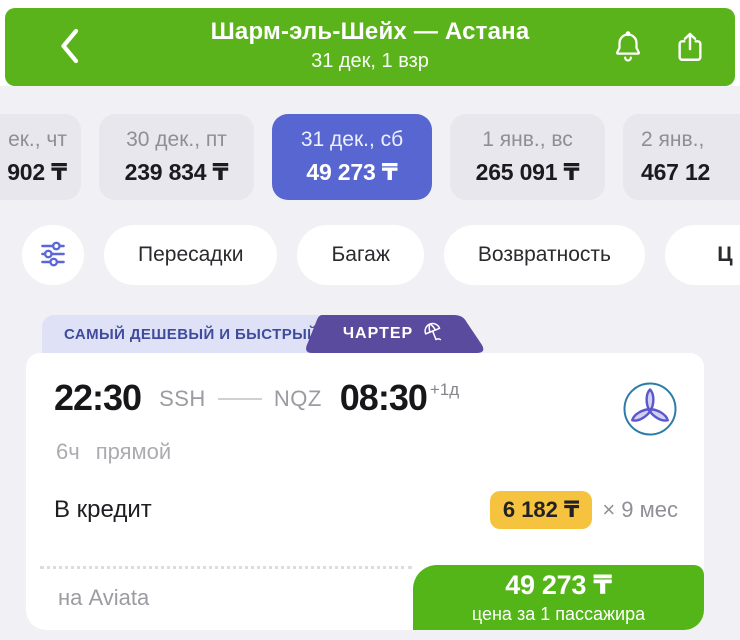 The height and width of the screenshot is (640, 740). I want to click on credit-monthly-badge: 6 182 ₸, so click(541, 510).